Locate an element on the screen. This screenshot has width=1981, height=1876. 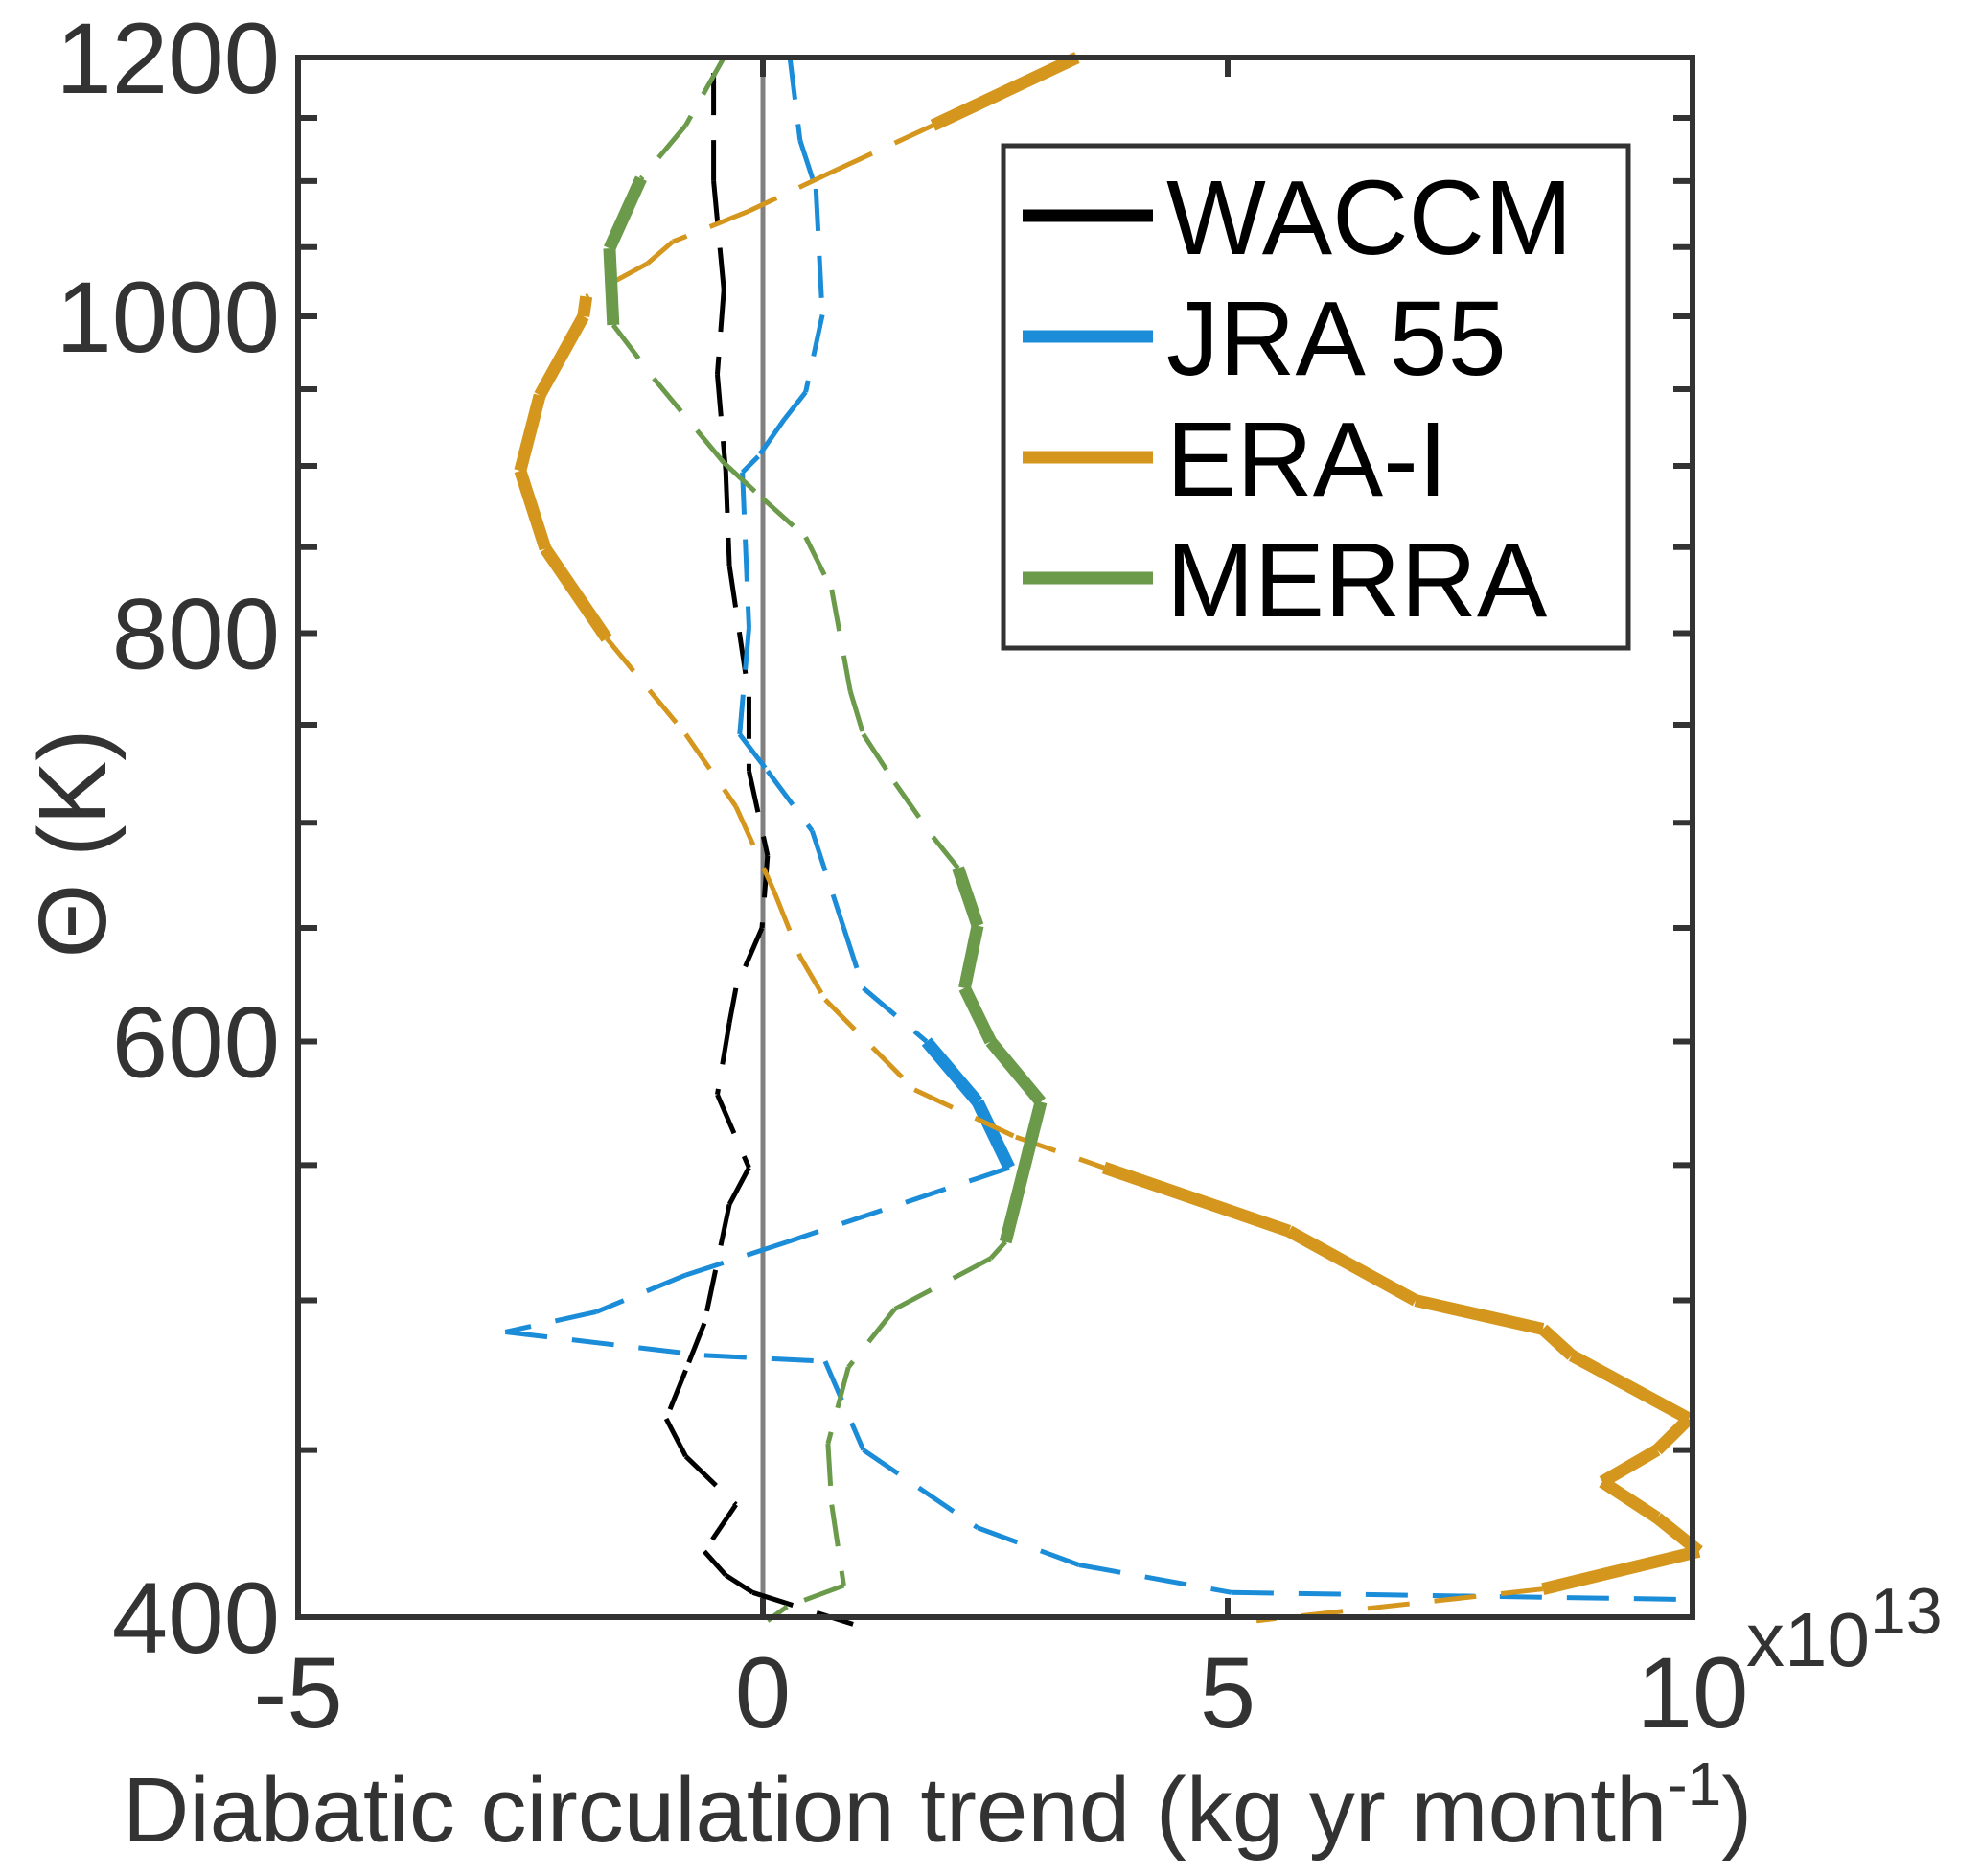
y-tick-label: 1200 is located at coordinates (168, 59).